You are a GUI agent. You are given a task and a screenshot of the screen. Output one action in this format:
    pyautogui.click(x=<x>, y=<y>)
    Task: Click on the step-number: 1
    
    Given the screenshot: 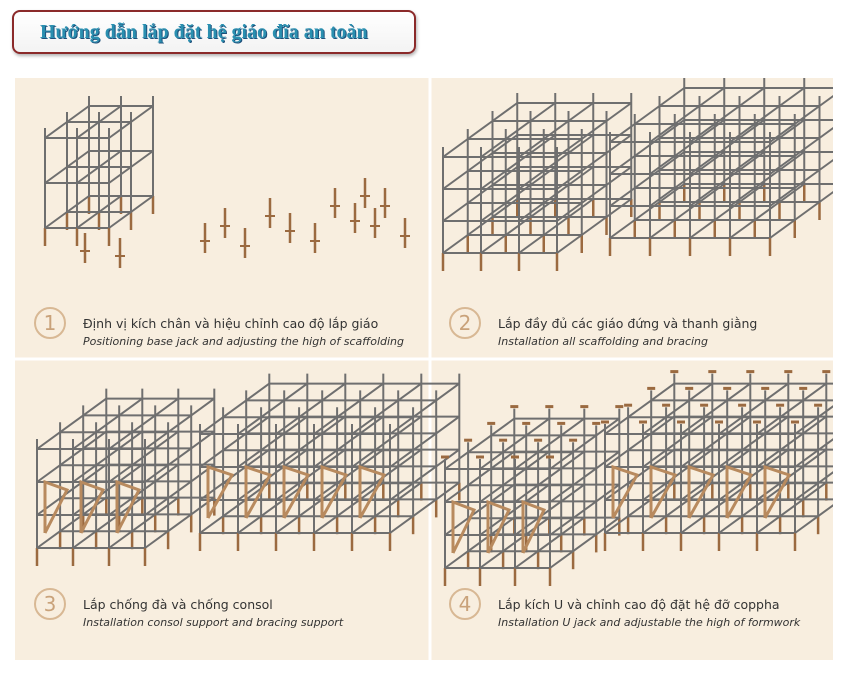 What is the action you would take?
    pyautogui.click(x=50, y=323)
    